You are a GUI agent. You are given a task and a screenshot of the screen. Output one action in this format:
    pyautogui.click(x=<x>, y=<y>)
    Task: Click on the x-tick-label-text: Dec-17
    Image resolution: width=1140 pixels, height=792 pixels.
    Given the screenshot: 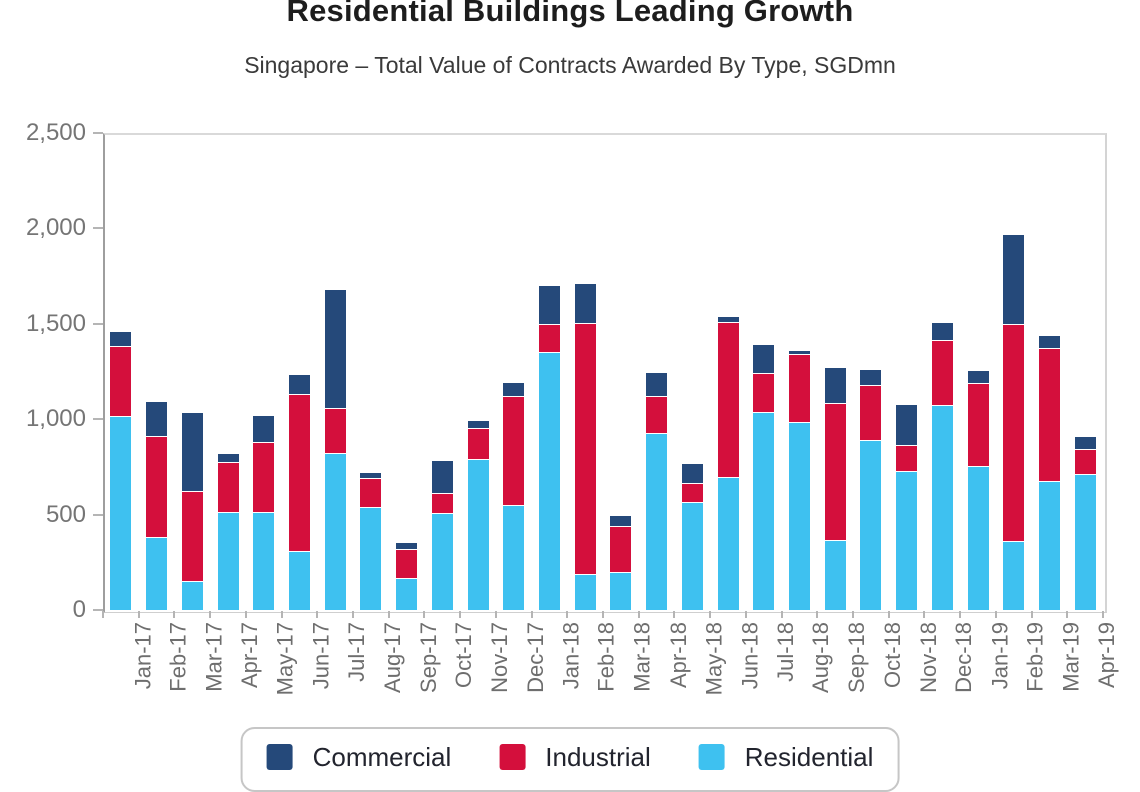 What is the action you would take?
    pyautogui.click(x=535, y=657)
    